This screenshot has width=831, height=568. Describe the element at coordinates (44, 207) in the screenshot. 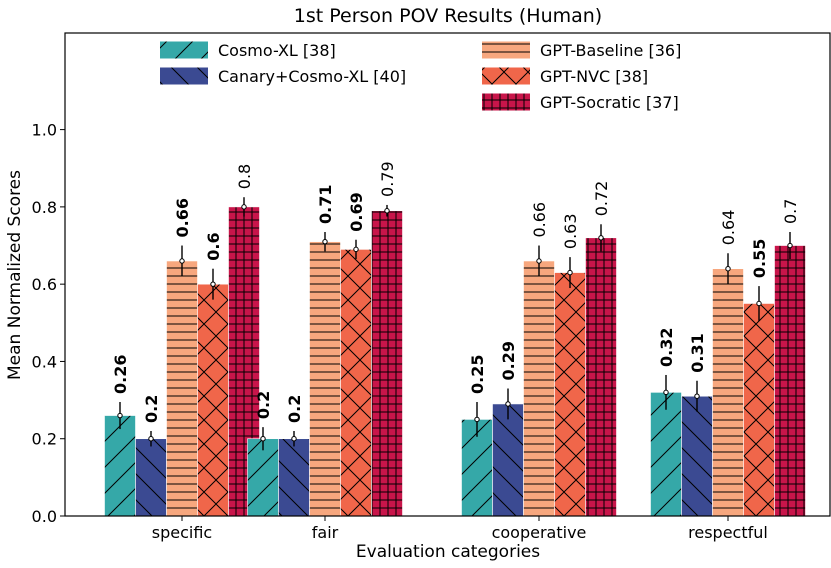

I see `y-tick-label: 0.8` at that location.